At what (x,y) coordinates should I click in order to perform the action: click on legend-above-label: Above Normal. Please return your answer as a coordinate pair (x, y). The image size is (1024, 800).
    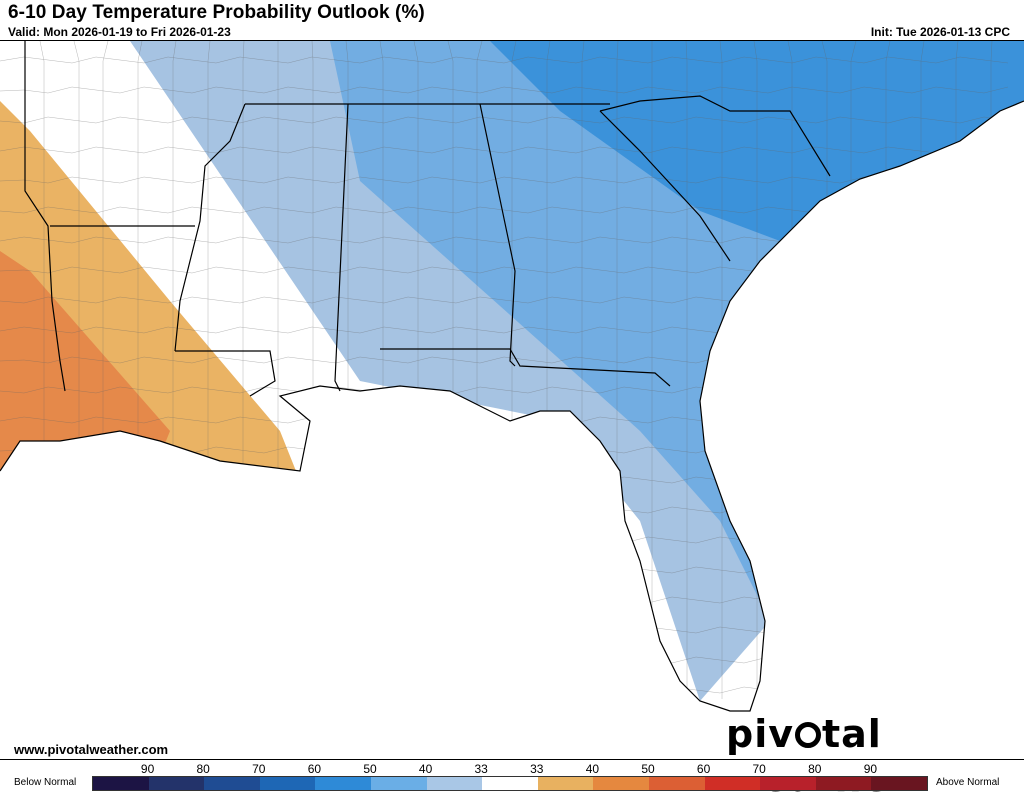
    Looking at the image, I should click on (968, 782).